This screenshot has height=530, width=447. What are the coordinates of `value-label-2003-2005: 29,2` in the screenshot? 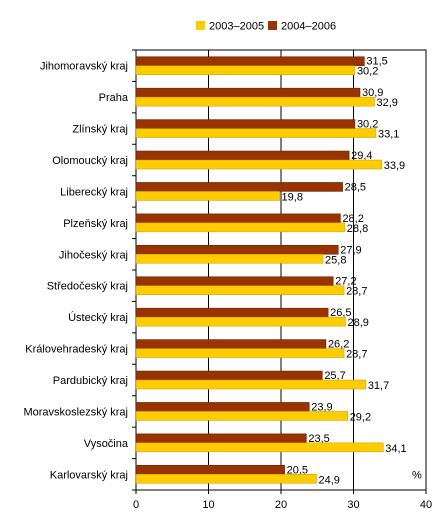 It's located at (360, 417).